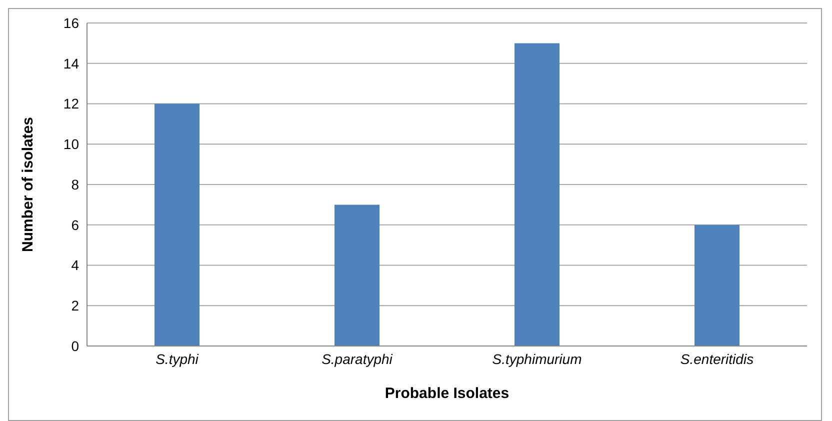 The height and width of the screenshot is (421, 832). What do you see at coordinates (75, 184) in the screenshot?
I see `y-tick-label: 8` at bounding box center [75, 184].